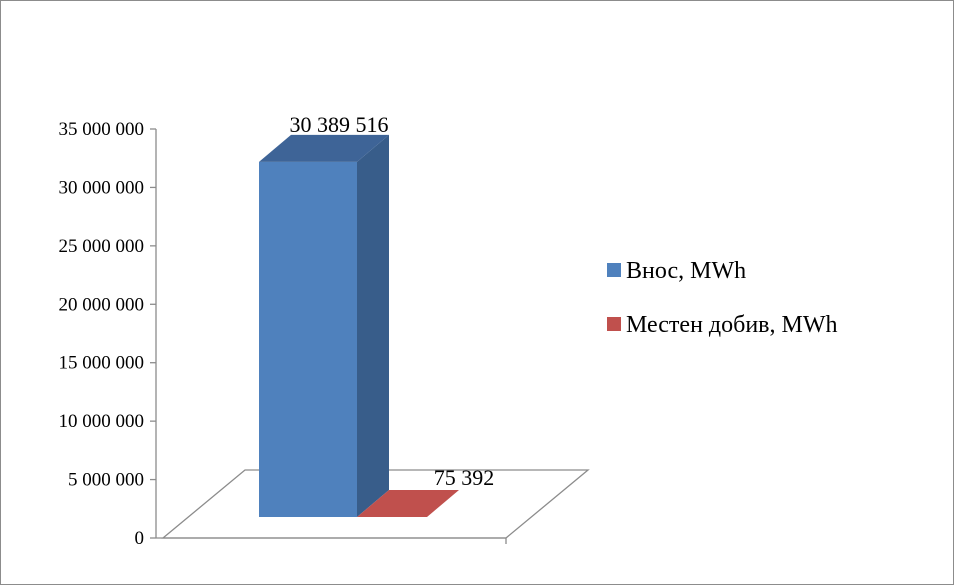  I want to click on legend-label: Местен добив, MWh, so click(732, 325).